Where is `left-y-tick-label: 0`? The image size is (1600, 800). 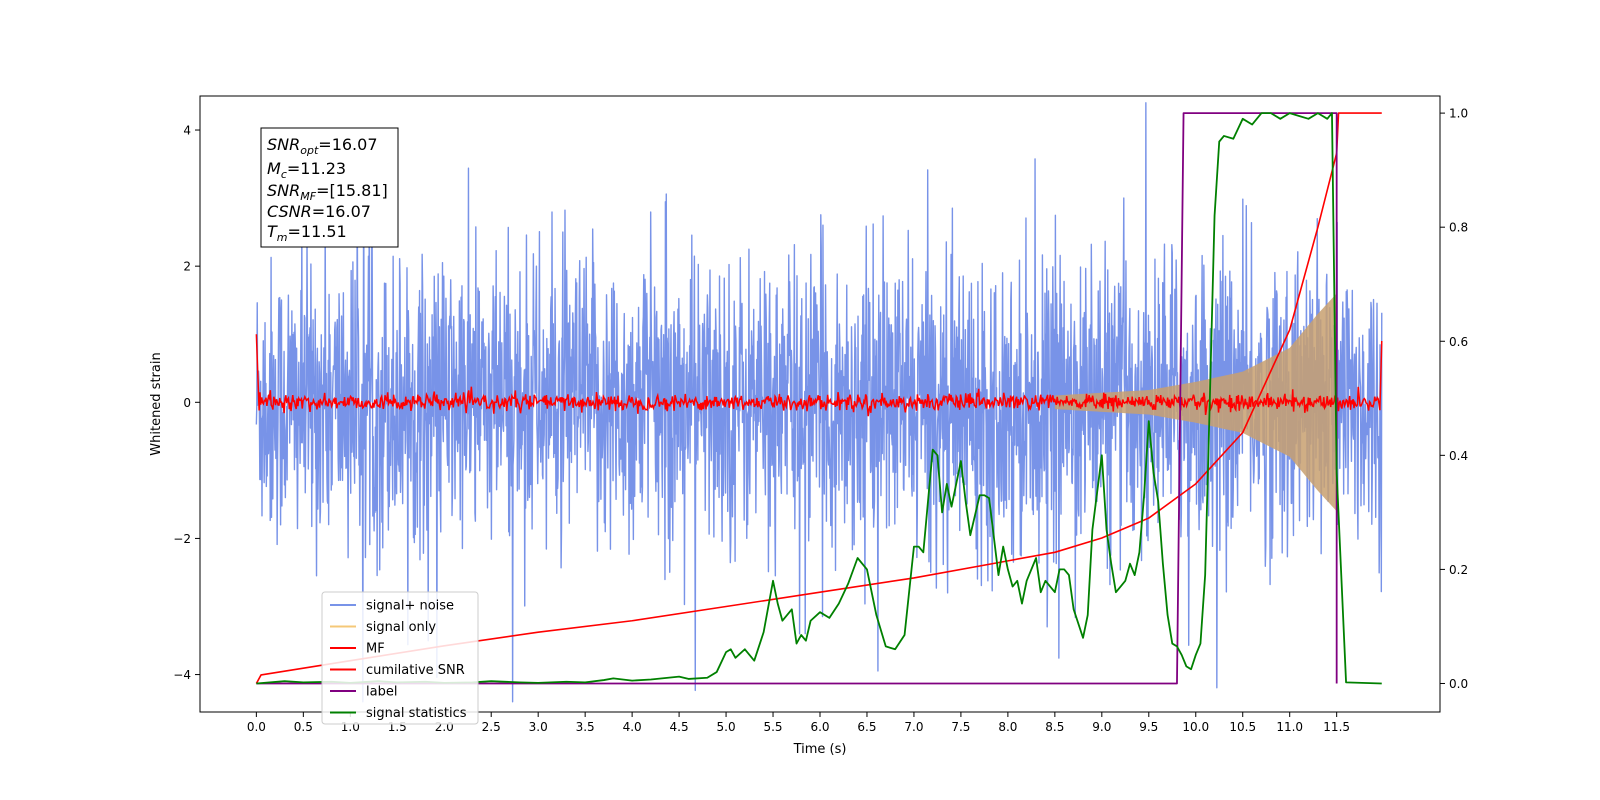
left-y-tick-label: 0 is located at coordinates (187, 403).